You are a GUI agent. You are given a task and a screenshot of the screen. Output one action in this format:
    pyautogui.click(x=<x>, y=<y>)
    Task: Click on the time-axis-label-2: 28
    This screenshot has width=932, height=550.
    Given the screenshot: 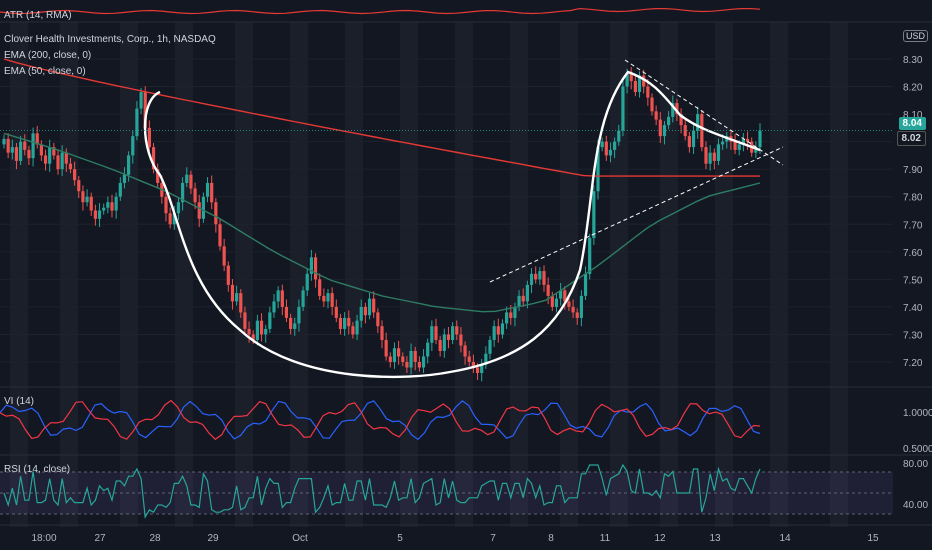 What is the action you would take?
    pyautogui.click(x=155, y=538)
    